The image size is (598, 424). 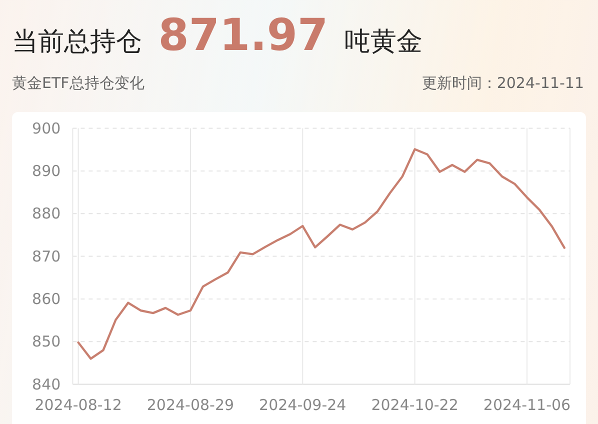 What do you see at coordinates (190, 405) in the screenshot?
I see `x-tick-label: 2024-08-29` at bounding box center [190, 405].